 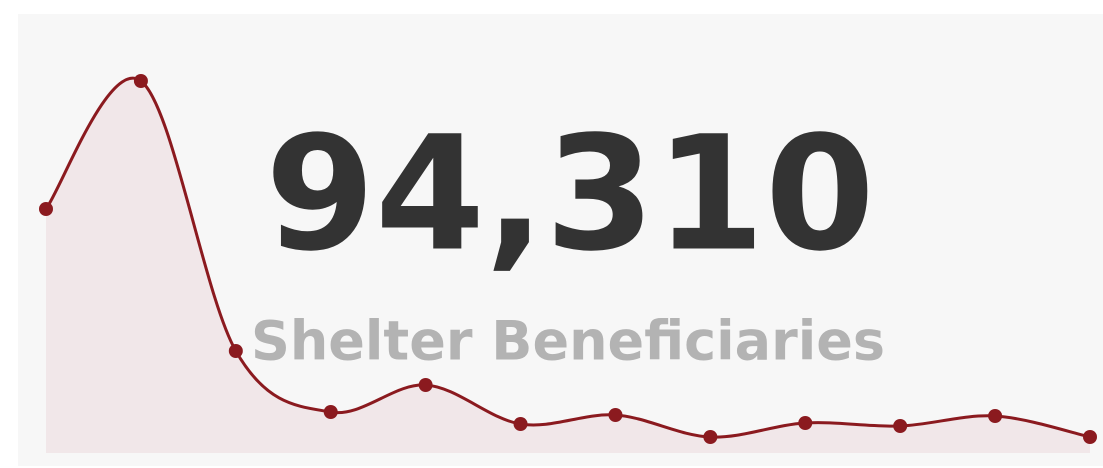 What do you see at coordinates (568, 341) in the screenshot?
I see `kpi-label: Shelter Beneficiaries` at bounding box center [568, 341].